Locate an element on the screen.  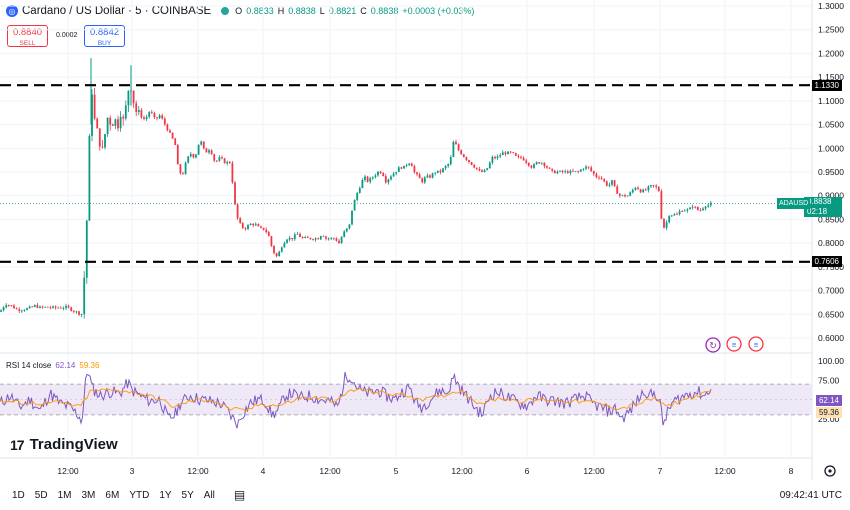
rsi-label: RSI 14 close is located at coordinates (29, 365).